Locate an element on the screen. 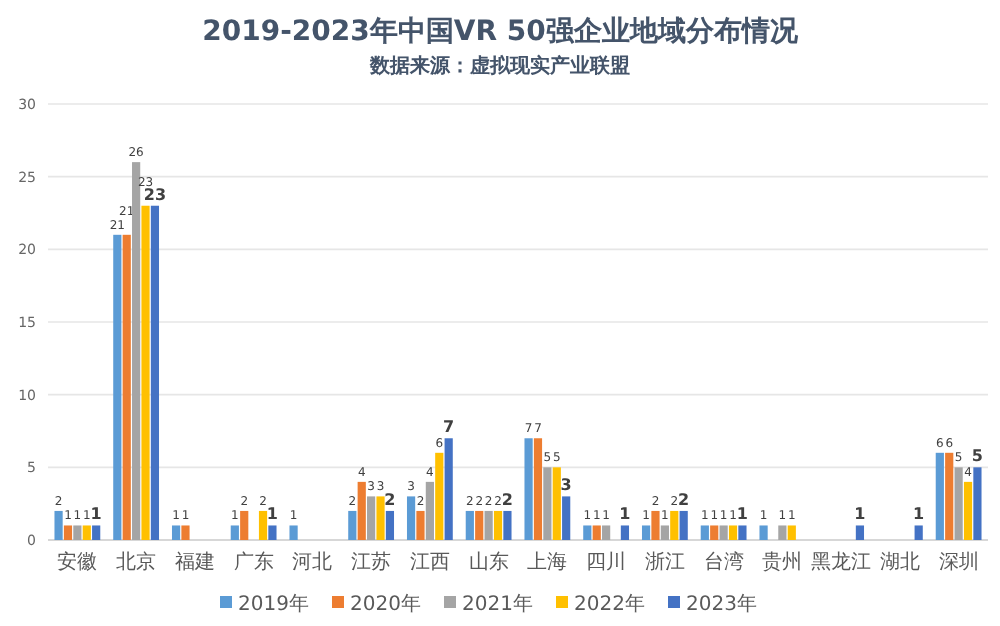 Image resolution: width=1000 pixels, height=626 pixels. legend-label: 2021年 is located at coordinates (497, 604).